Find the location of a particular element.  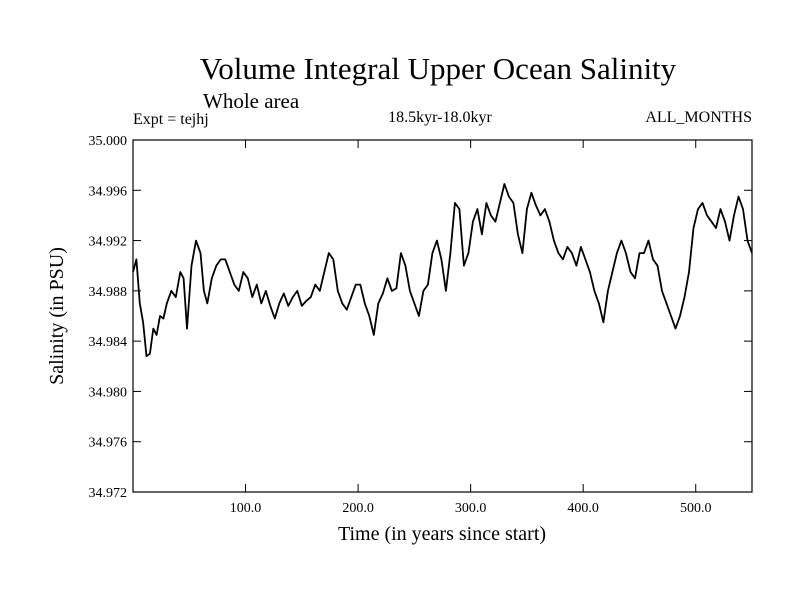

y-tick-label: 34.996 is located at coordinates (108, 191).